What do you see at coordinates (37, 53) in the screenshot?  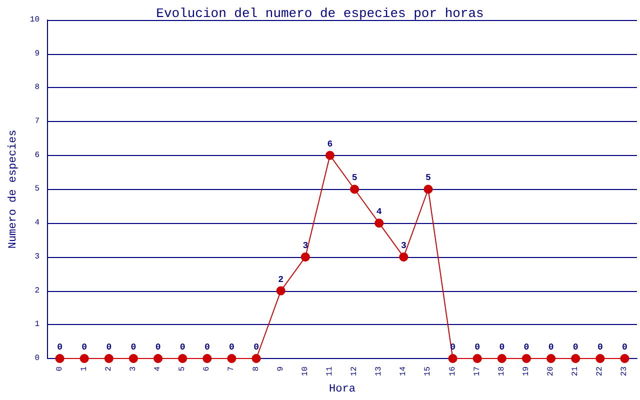 I see `y-tick-label: 9` at bounding box center [37, 53].